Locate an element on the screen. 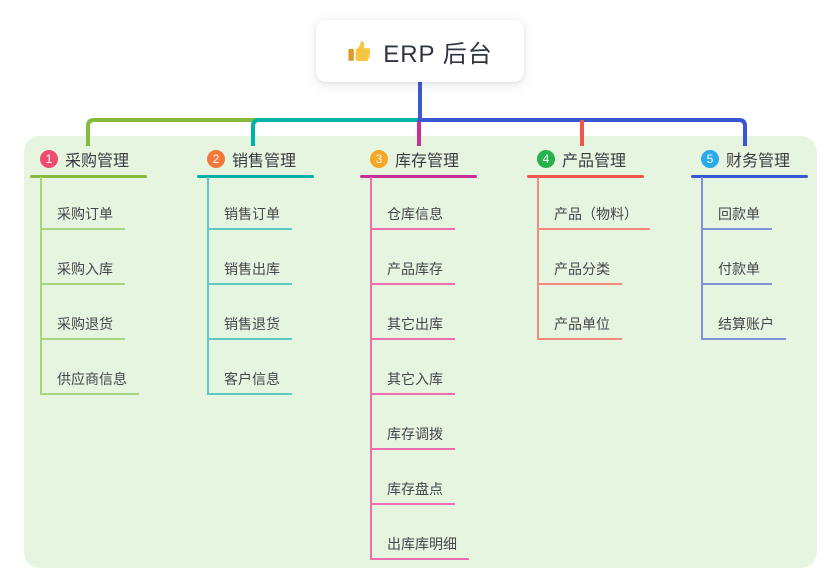 The image size is (839, 588). branch-number-badge: 5 is located at coordinates (710, 159).